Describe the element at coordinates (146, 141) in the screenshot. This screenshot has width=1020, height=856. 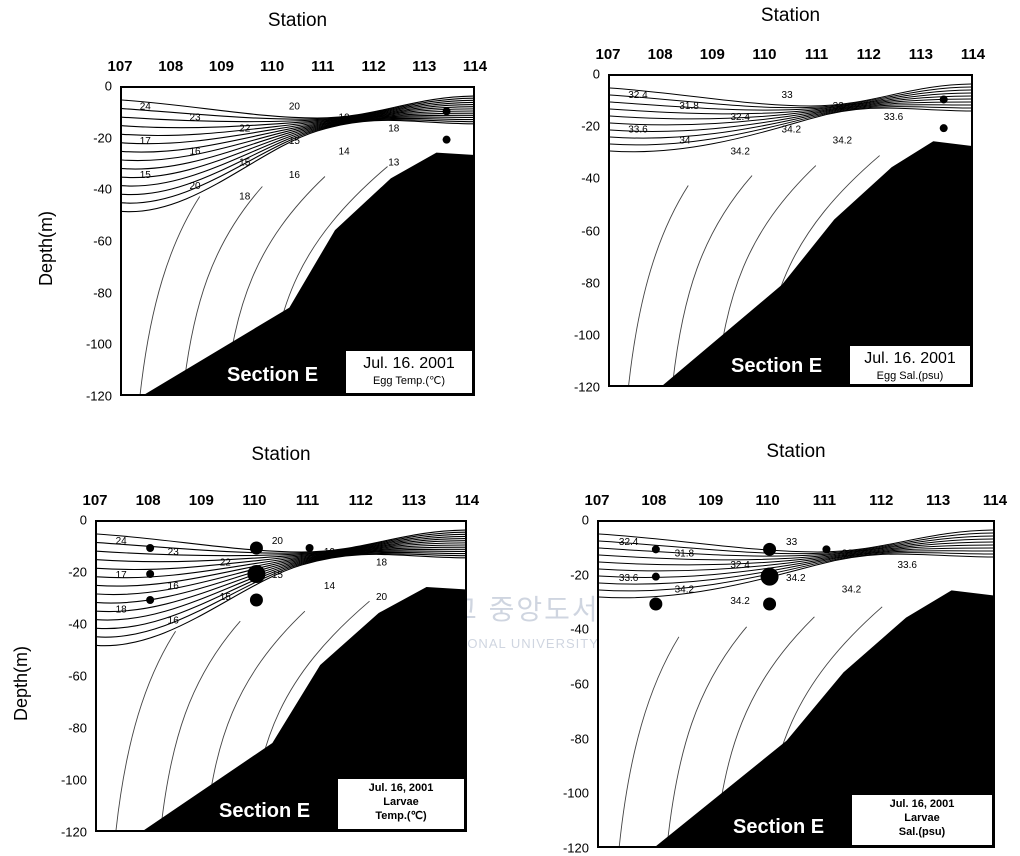
I see `contour-label: 17` at that location.